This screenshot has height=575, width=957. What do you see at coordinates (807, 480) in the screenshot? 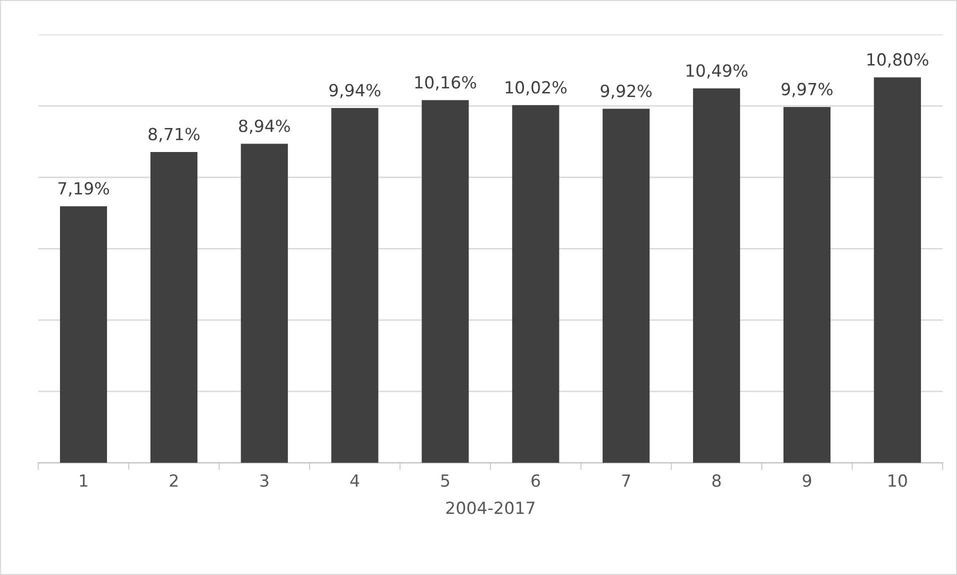
I see `x-tick-label: 9` at bounding box center [807, 480].